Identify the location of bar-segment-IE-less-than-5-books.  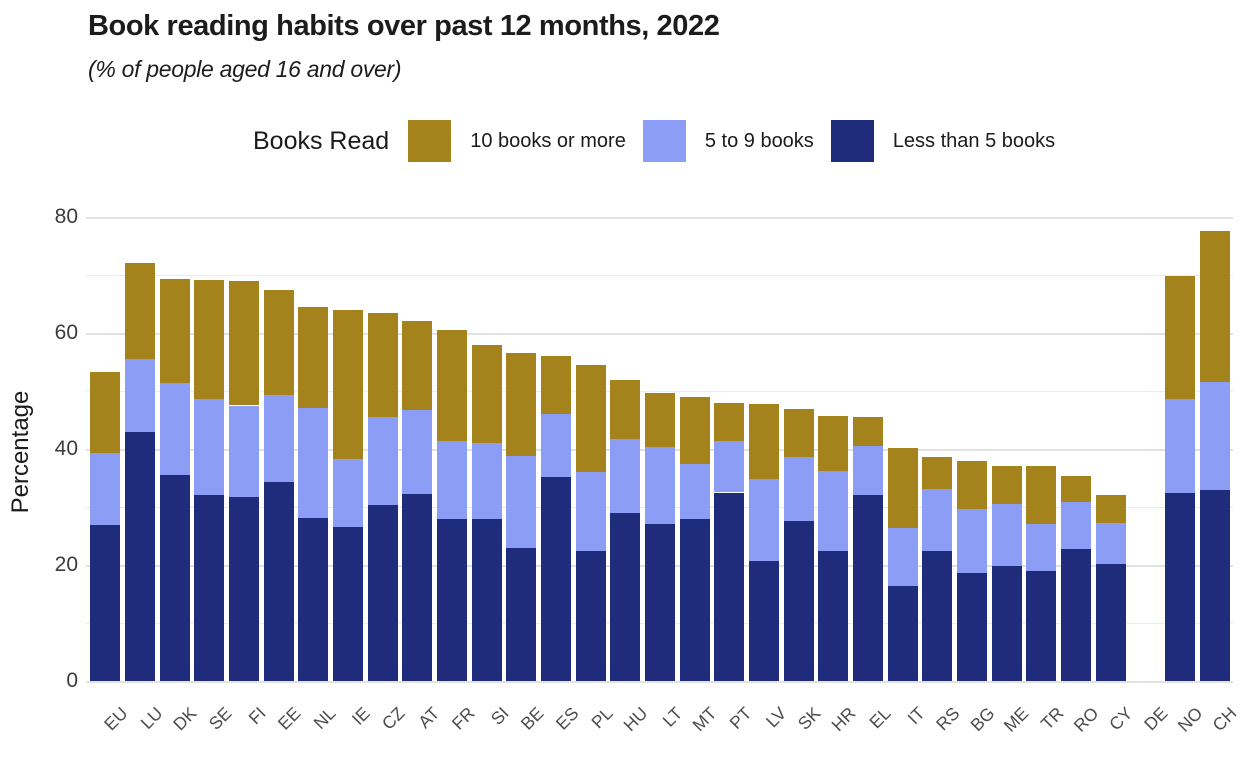
(348, 604).